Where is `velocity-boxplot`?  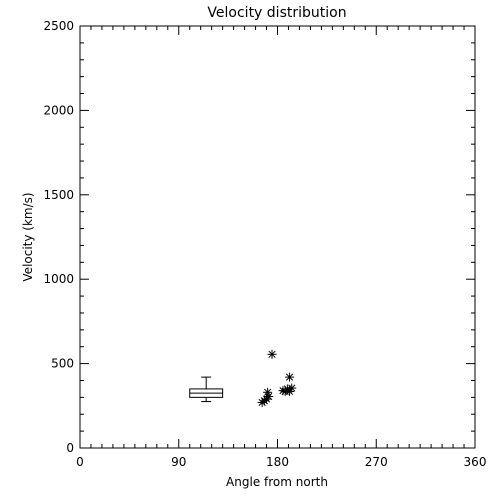
velocity-boxplot is located at coordinates (206, 389).